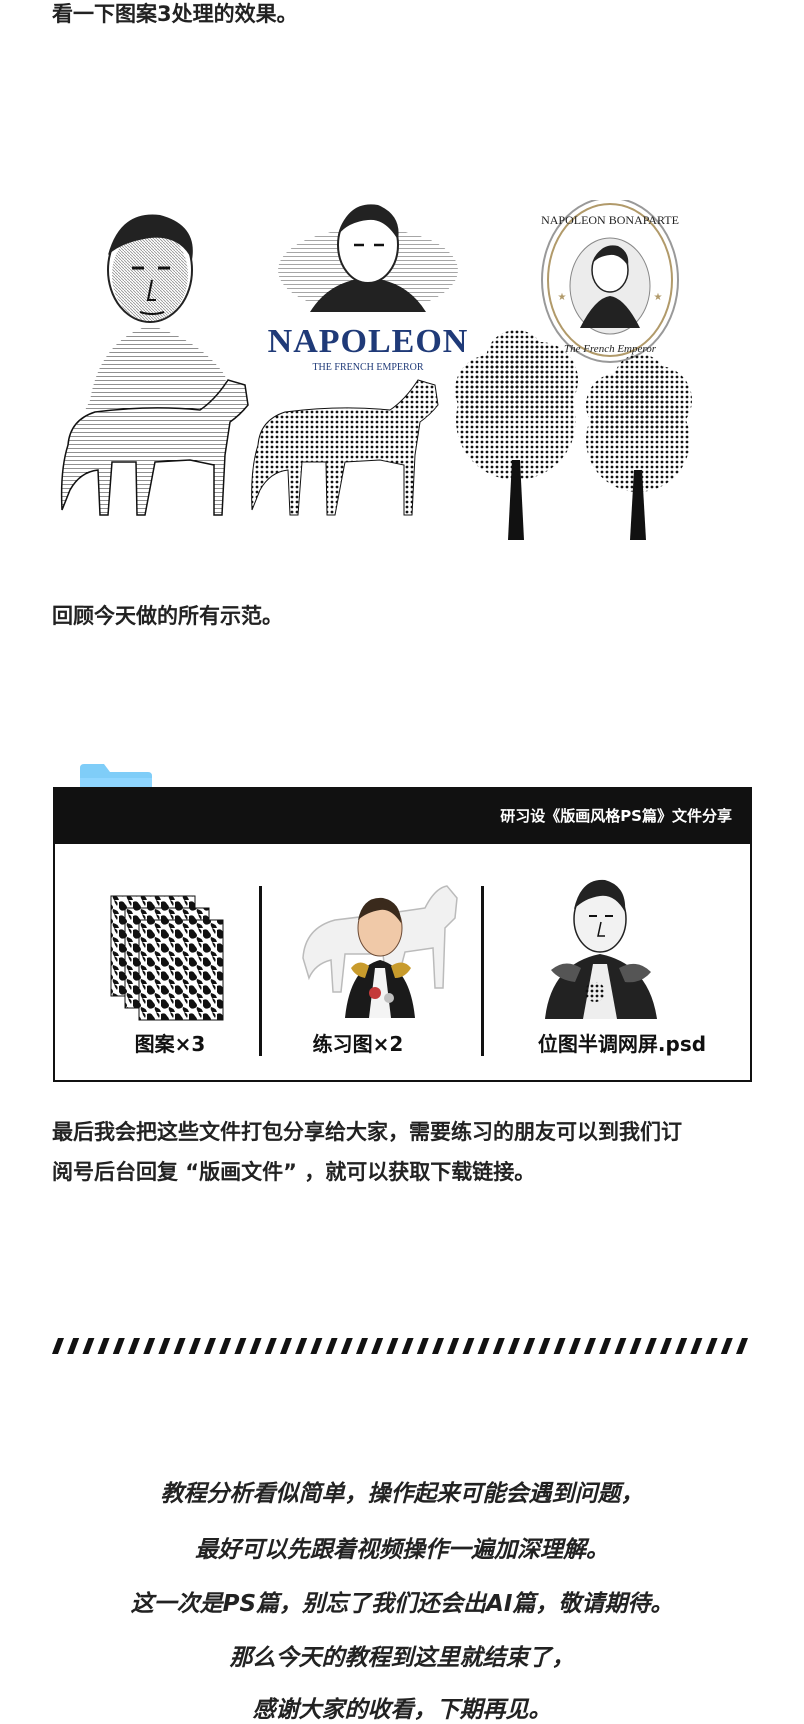 The height and width of the screenshot is (1724, 804). What do you see at coordinates (402, 1550) in the screenshot?
I see `outro-line-2: 最好可以先跟着视频操作一遍加深理解。` at bounding box center [402, 1550].